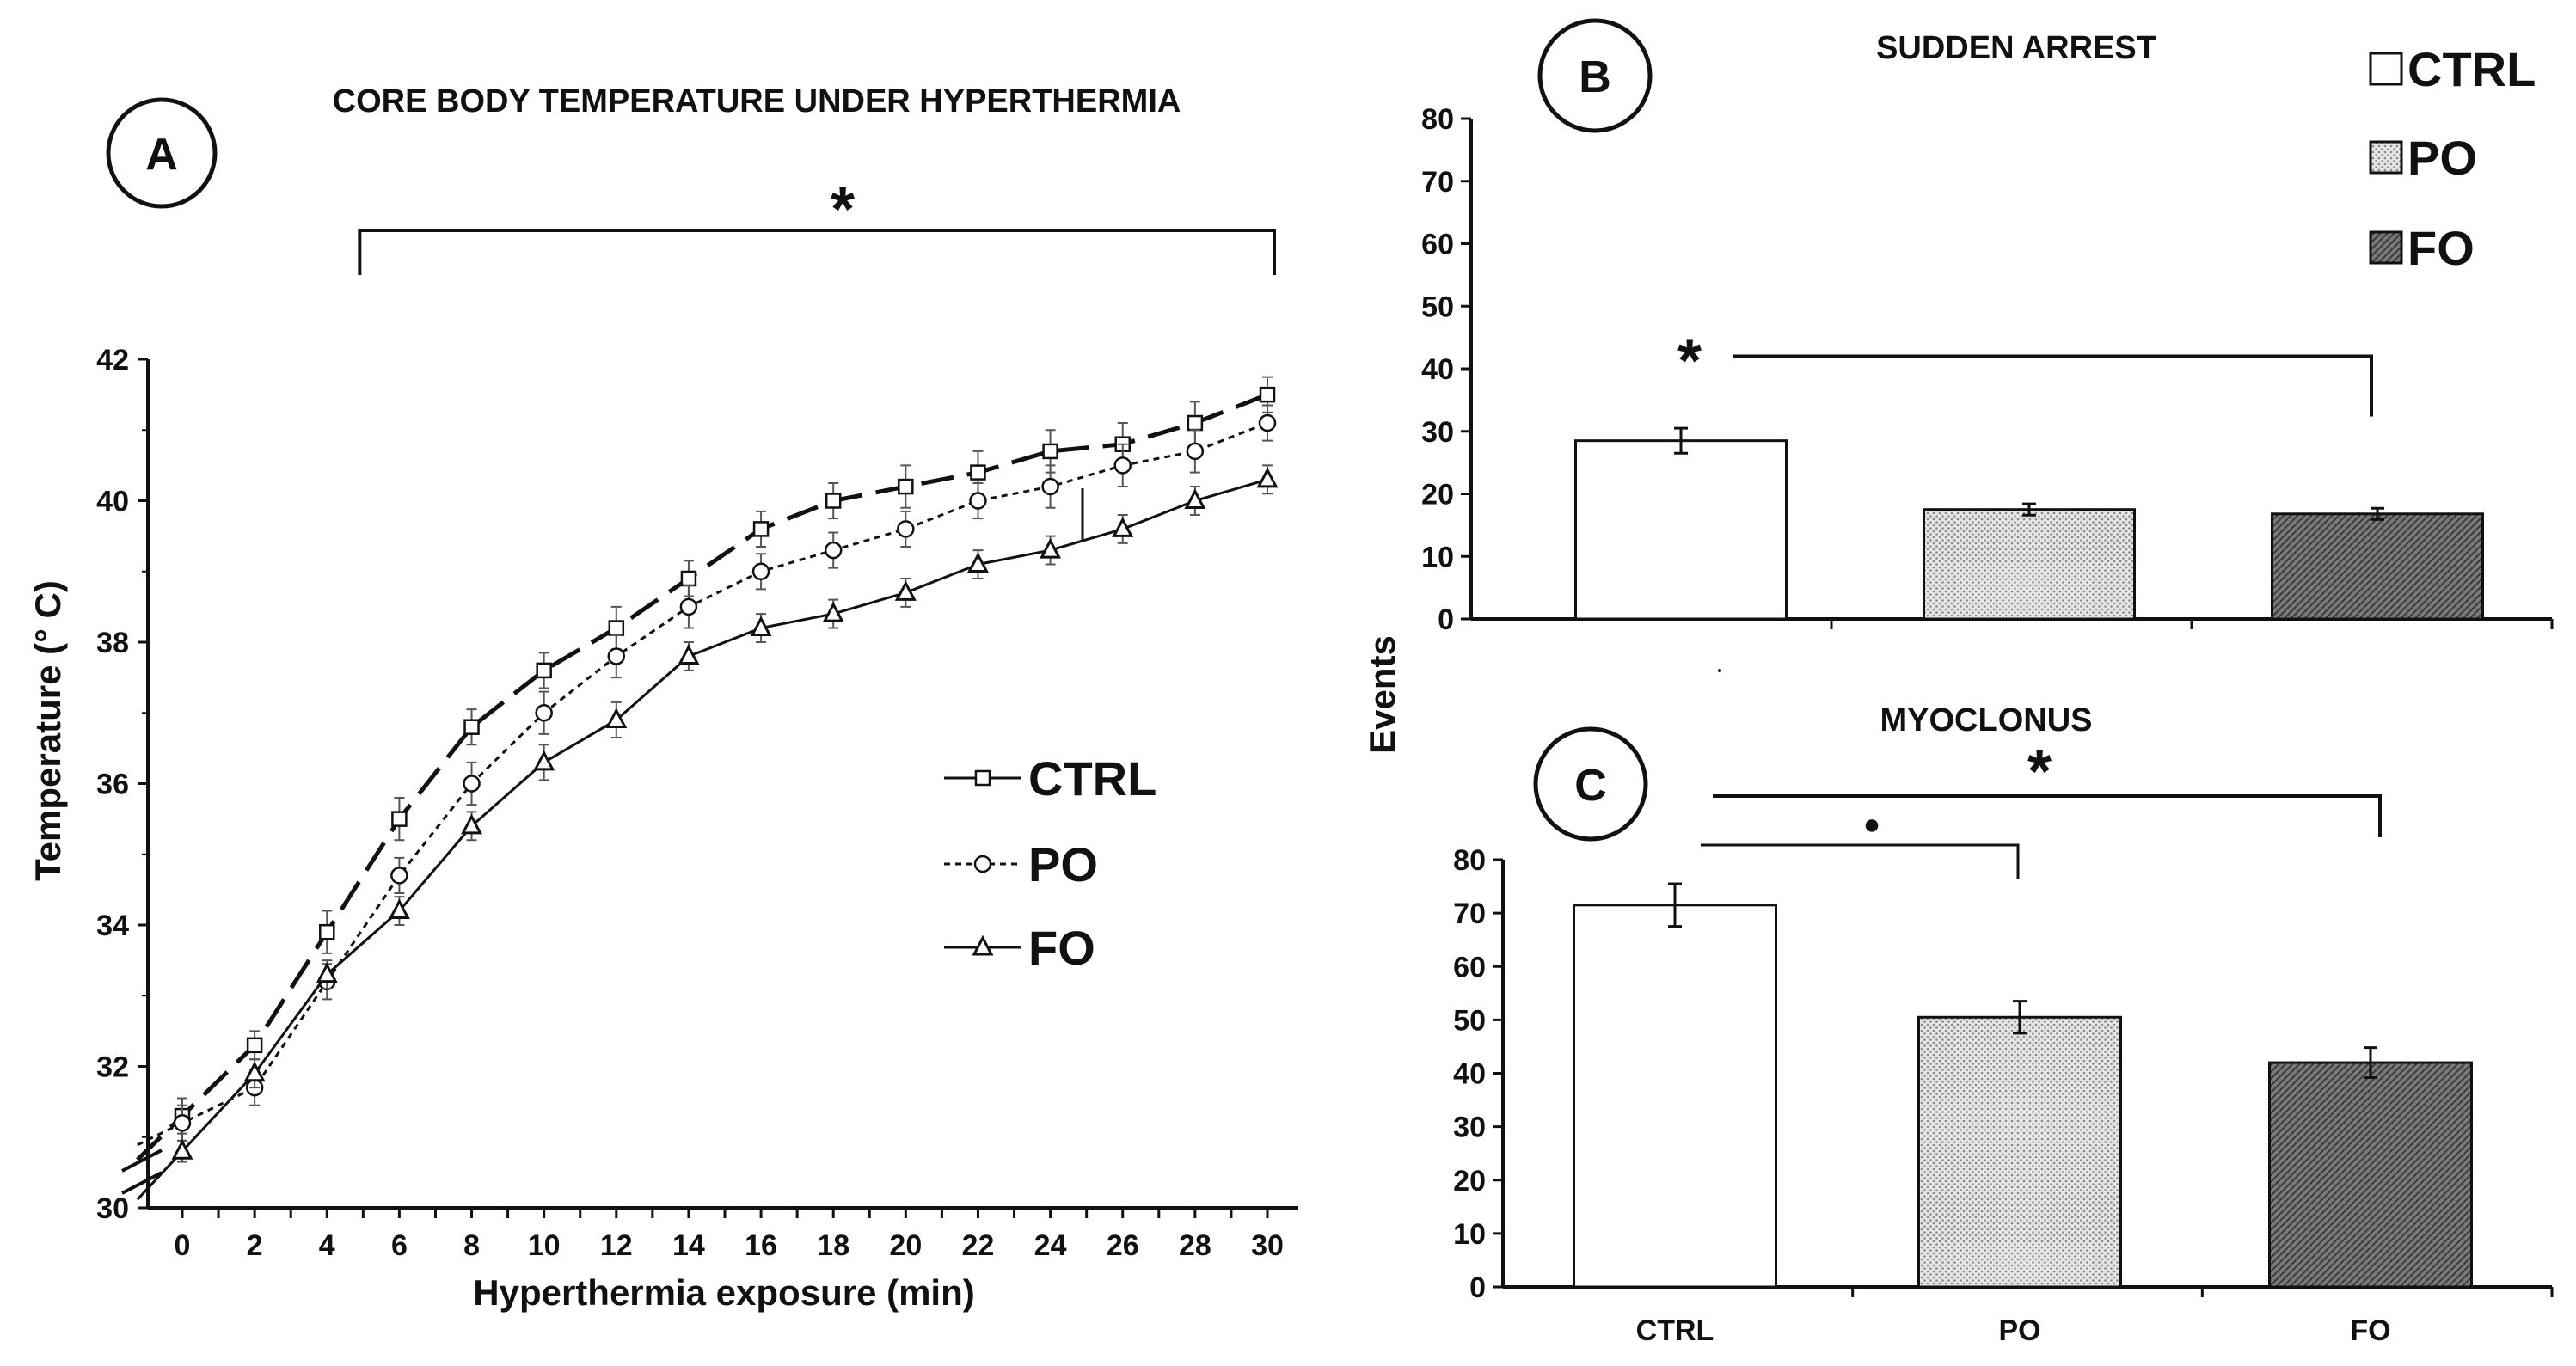  I want to click on panel-b-y-tick-label: 60, so click(1437, 245).